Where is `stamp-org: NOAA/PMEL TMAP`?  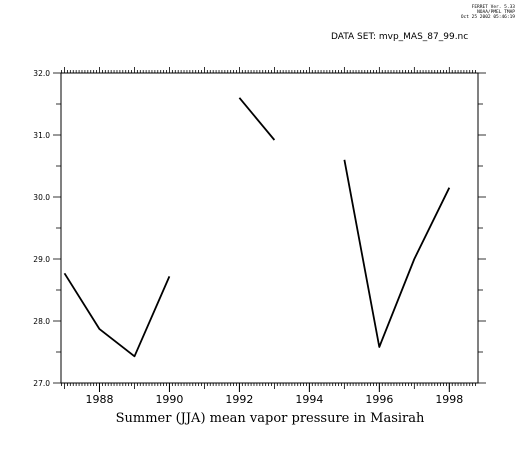
stamp-org: NOAA/PMEL TMAP is located at coordinates (496, 12).